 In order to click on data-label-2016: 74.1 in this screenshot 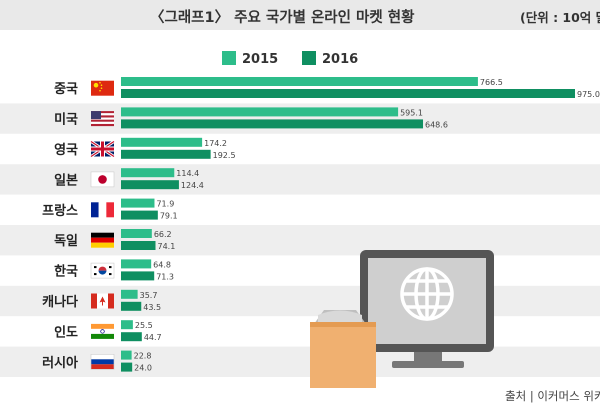, I will do `click(167, 246)`.